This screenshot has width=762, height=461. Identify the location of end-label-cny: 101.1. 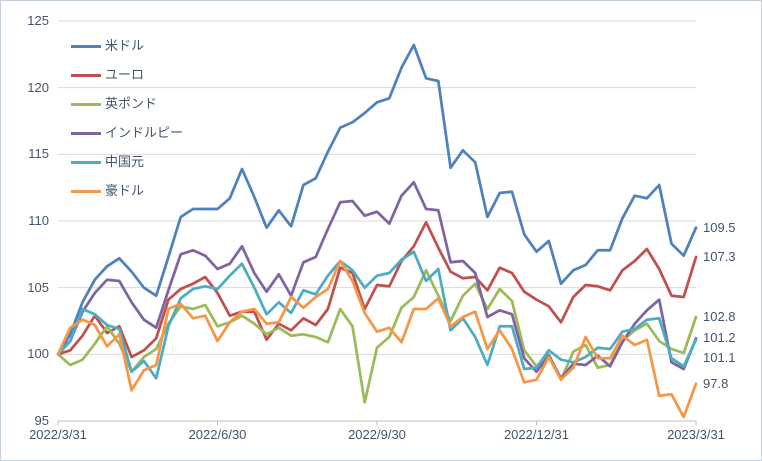
(719, 358).